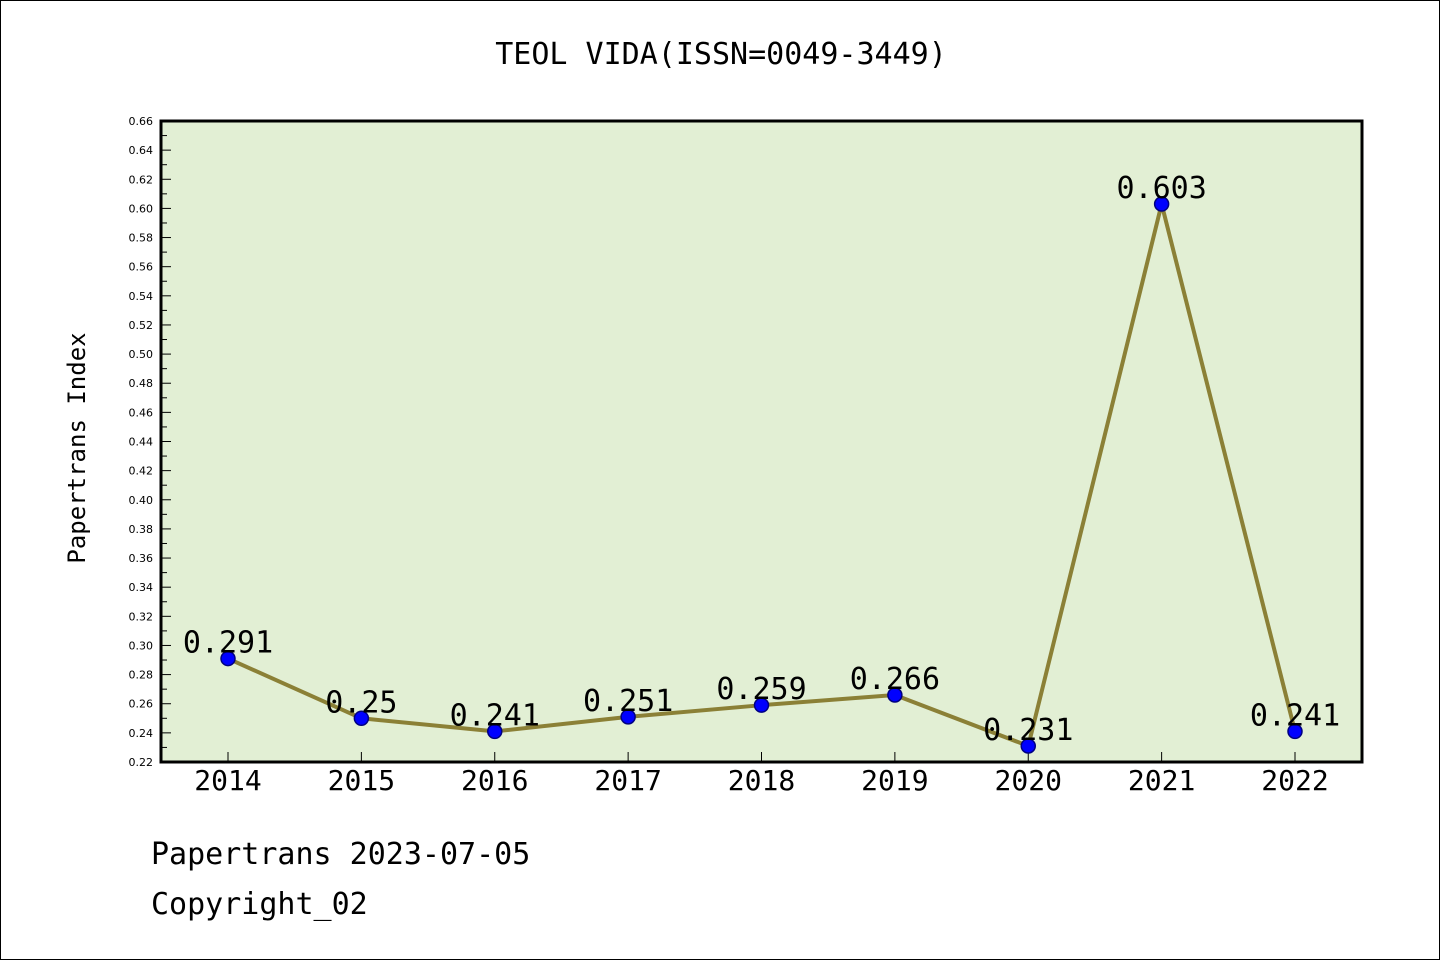 This screenshot has width=1440, height=960. Describe the element at coordinates (141, 645) in the screenshot. I see `y-tick-label: 0.30` at that location.